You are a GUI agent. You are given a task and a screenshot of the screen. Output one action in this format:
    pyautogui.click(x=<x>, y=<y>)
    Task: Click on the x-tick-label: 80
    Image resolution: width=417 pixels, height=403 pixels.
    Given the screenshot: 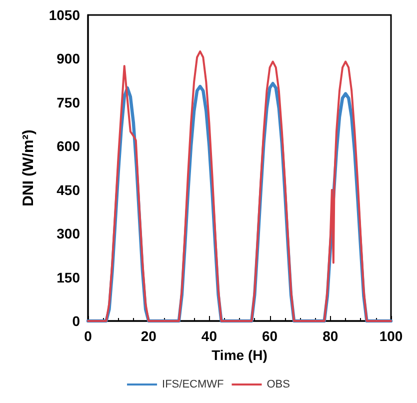 What is the action you would take?
    pyautogui.click(x=330, y=336)
    